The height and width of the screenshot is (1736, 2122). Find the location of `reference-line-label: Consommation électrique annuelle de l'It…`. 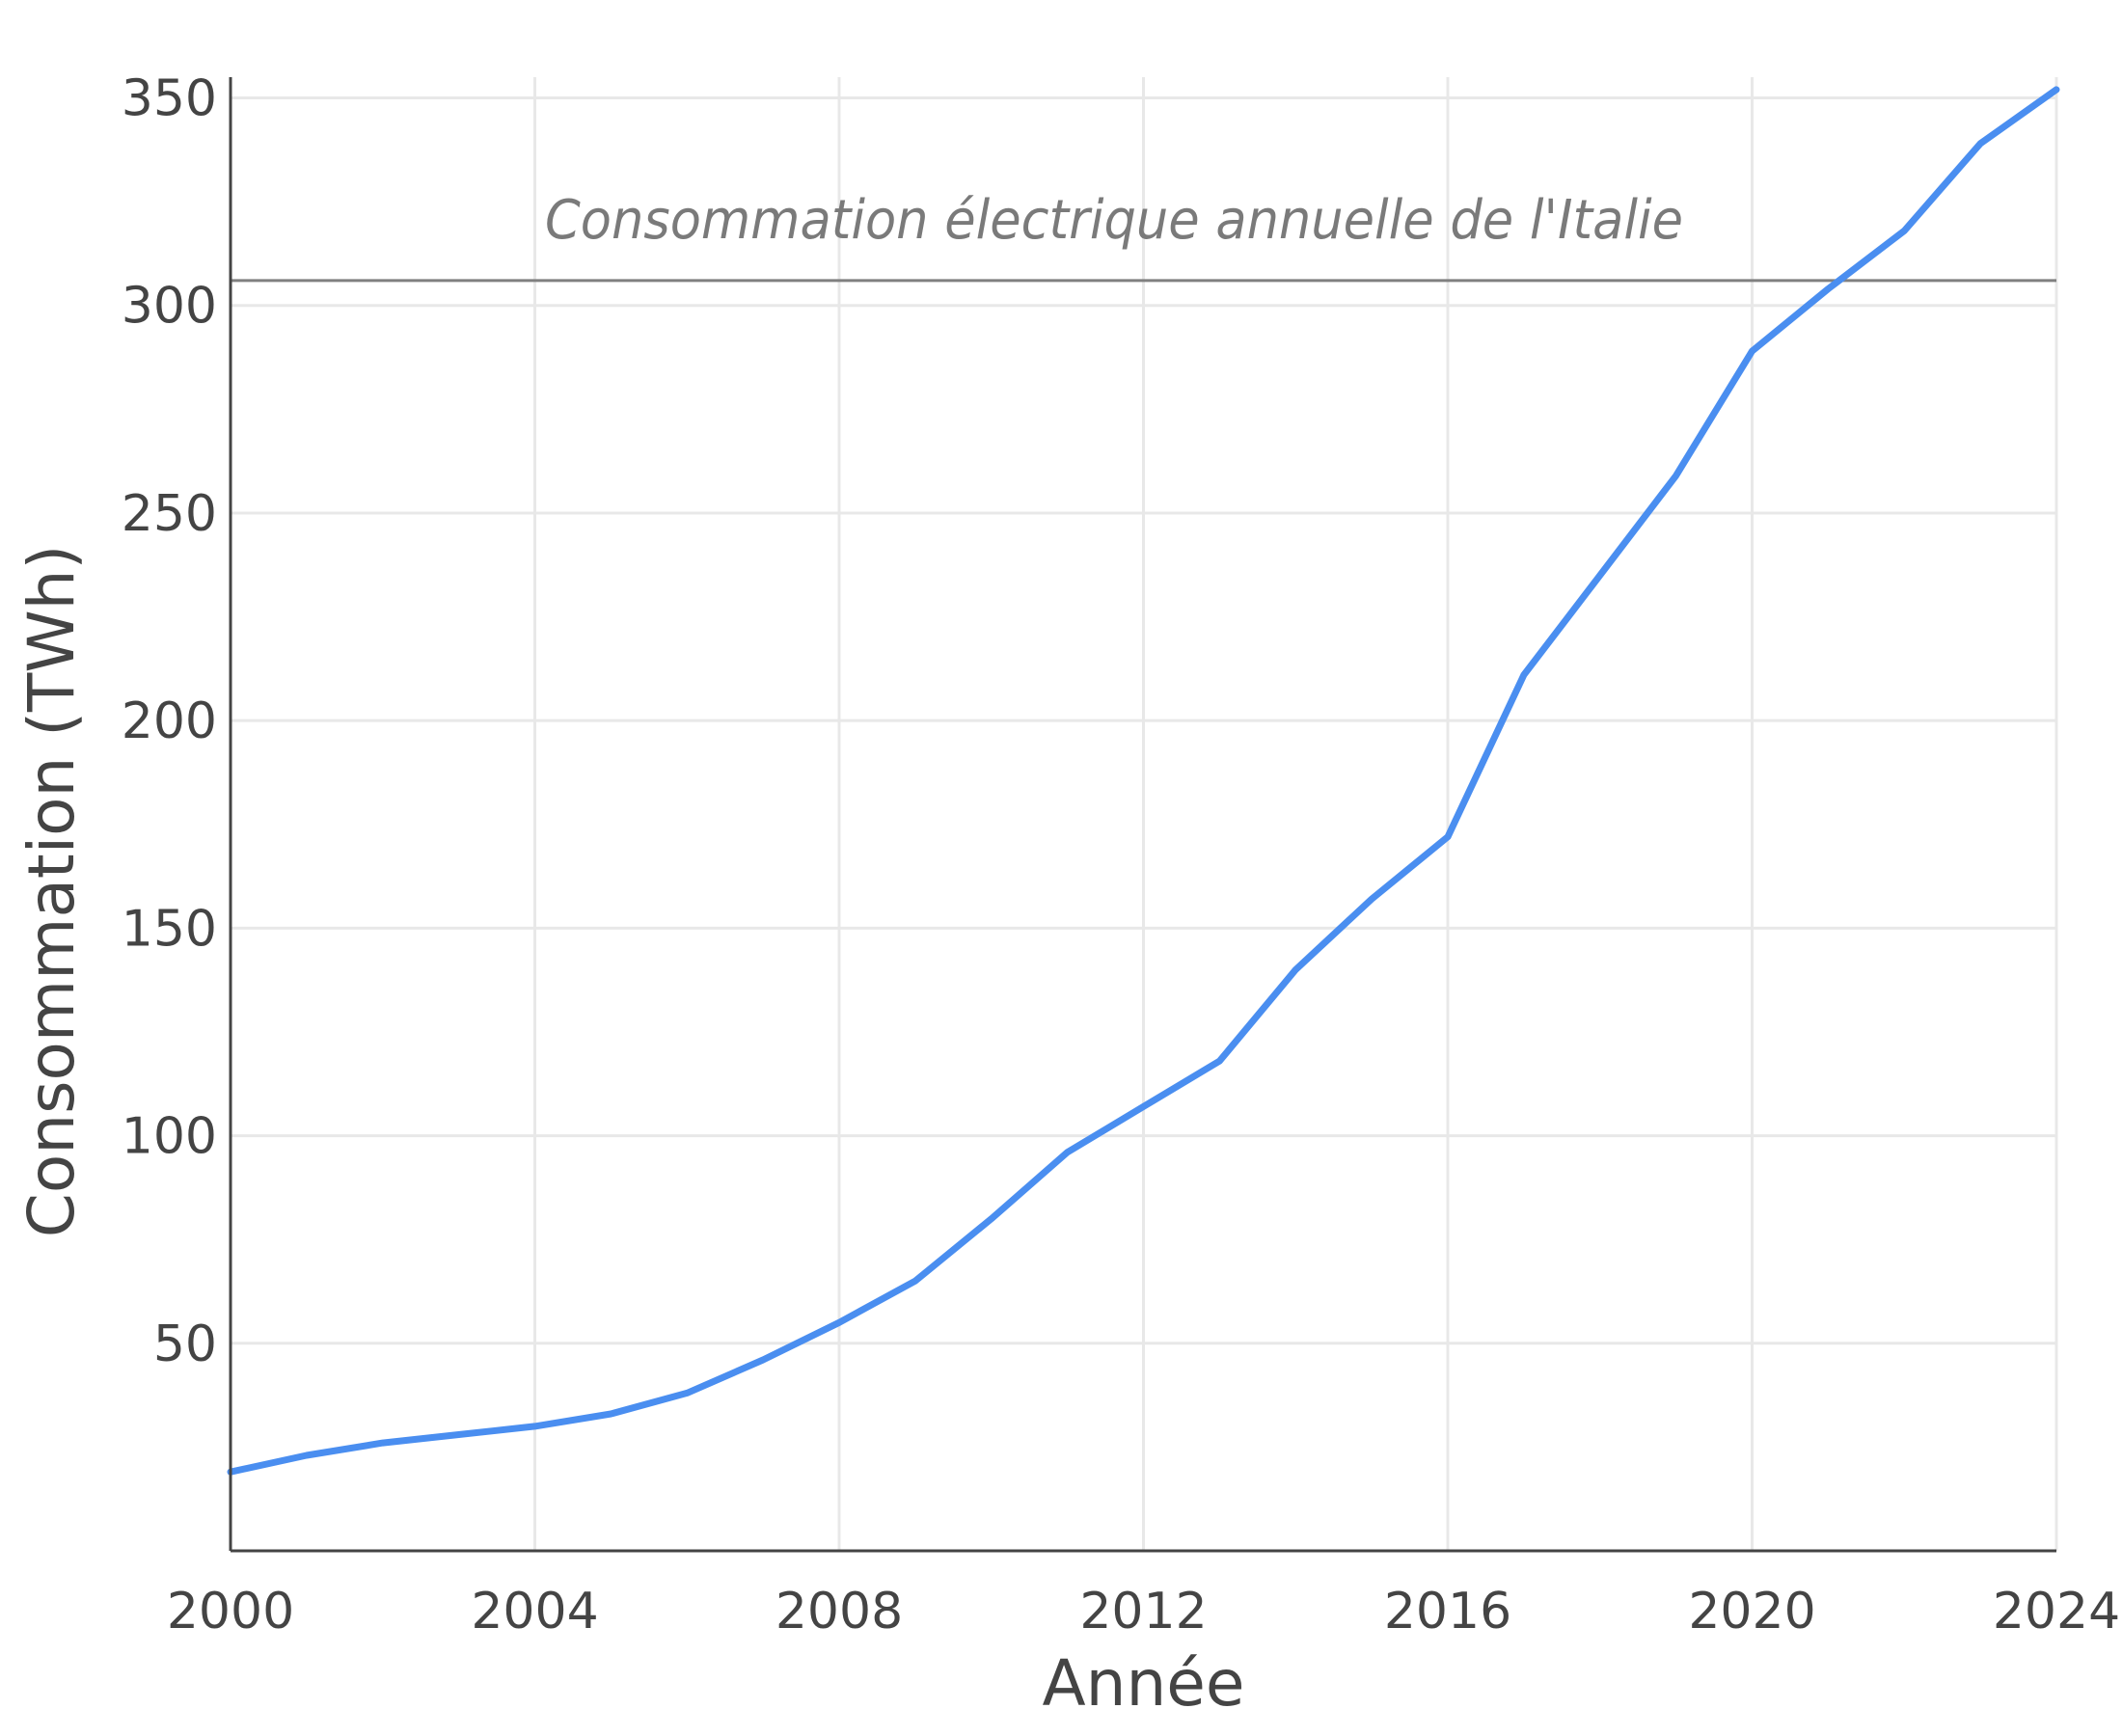

reference-line-label: Consommation électrique annuelle de l'It… is located at coordinates (1114, 221).